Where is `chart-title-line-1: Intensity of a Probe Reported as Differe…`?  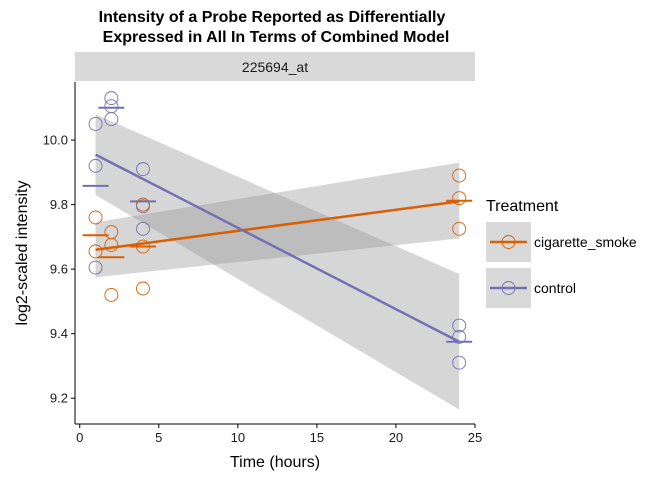 chart-title-line-1: Intensity of a Probe Reported as Differe… is located at coordinates (272, 17).